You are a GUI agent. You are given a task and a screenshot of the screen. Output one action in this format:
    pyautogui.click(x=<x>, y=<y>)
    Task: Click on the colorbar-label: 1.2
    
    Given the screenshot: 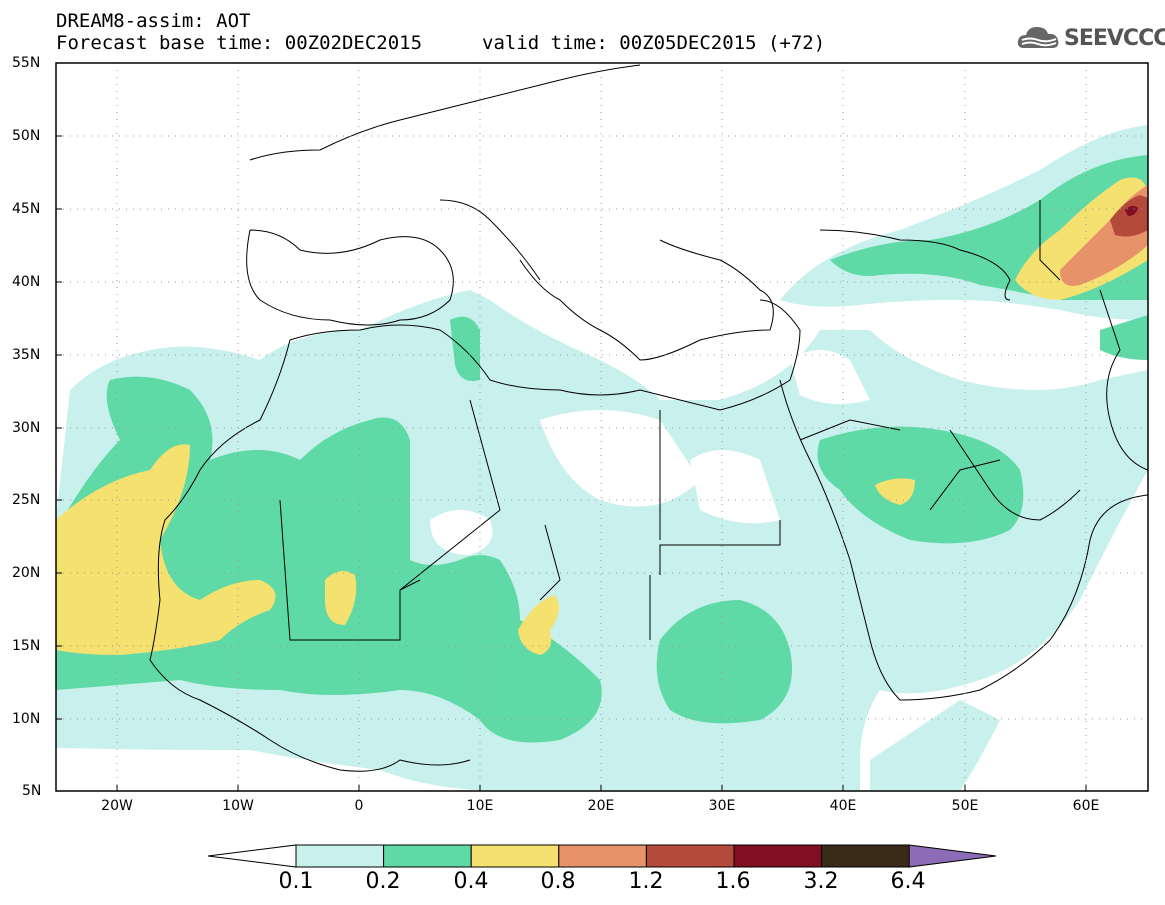 What is the action you would take?
    pyautogui.click(x=646, y=881)
    